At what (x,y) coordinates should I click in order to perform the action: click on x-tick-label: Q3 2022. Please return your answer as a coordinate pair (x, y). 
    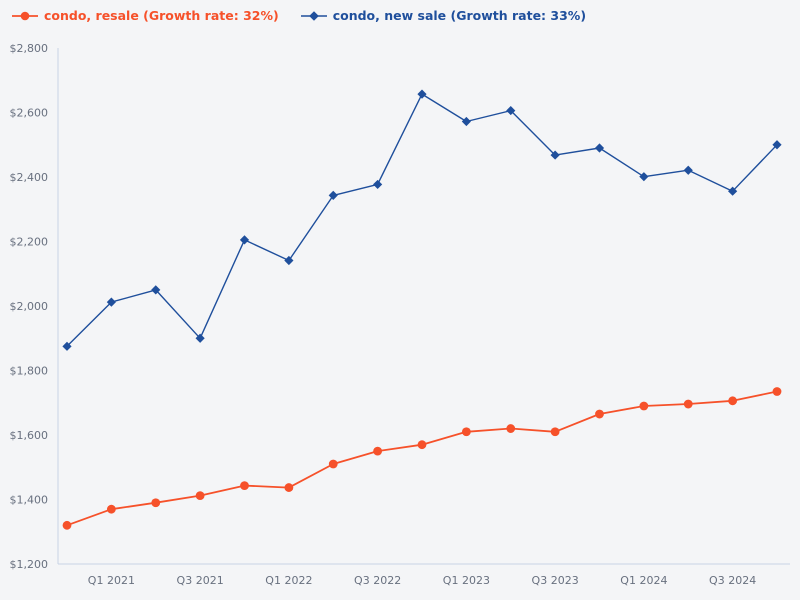
    Looking at the image, I should click on (377, 580).